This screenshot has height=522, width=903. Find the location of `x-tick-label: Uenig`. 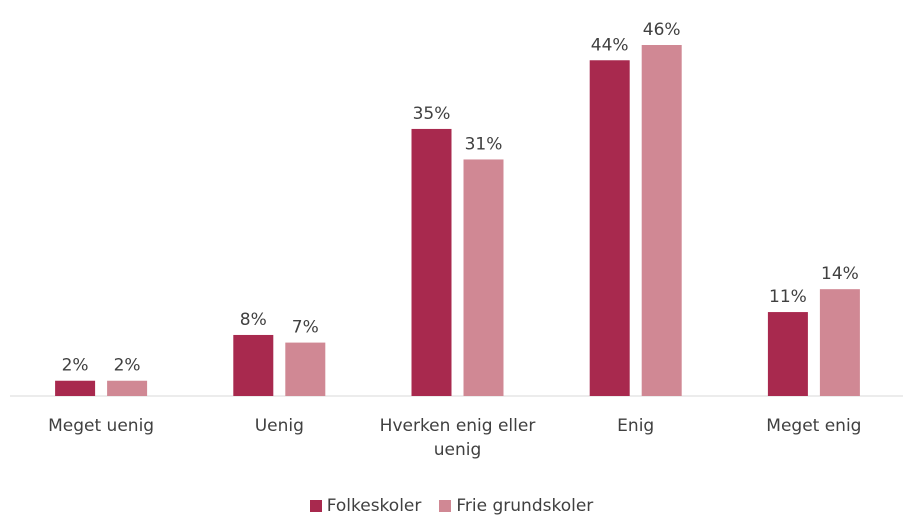

x-tick-label: Uenig is located at coordinates (279, 426).